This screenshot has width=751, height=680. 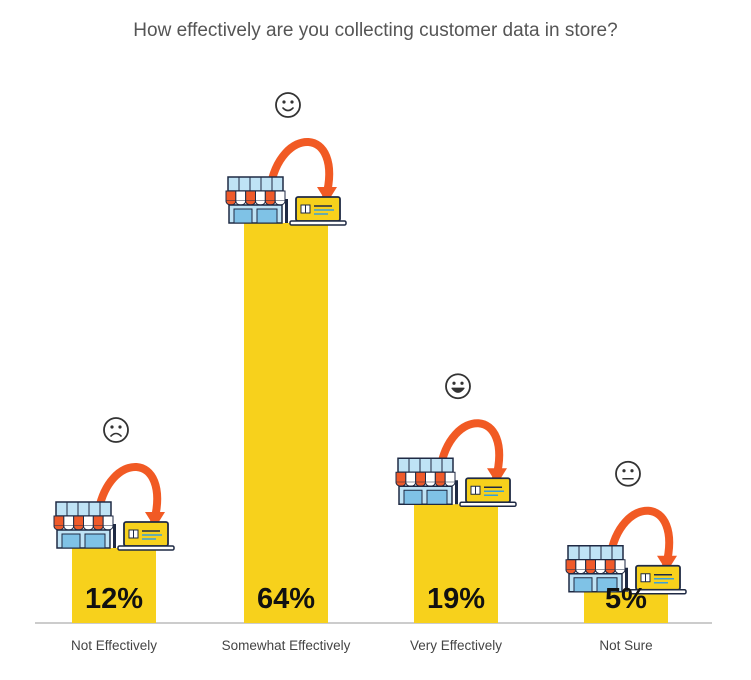 What do you see at coordinates (114, 645) in the screenshot?
I see `category-label: Not Effectively` at bounding box center [114, 645].